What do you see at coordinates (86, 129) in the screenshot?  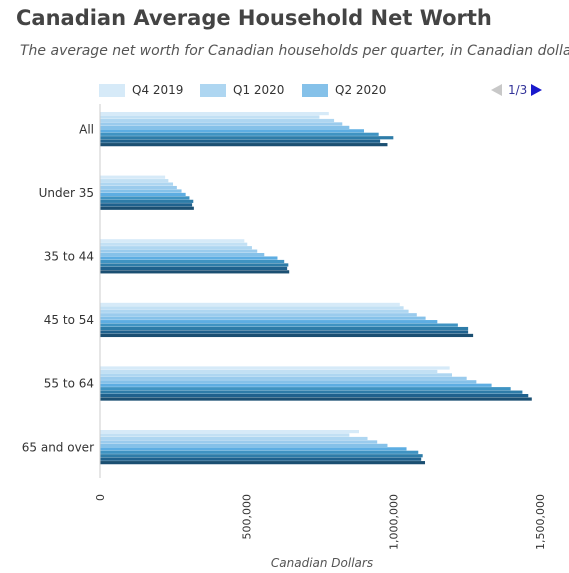 I see `category-label-all: All` at bounding box center [86, 129].